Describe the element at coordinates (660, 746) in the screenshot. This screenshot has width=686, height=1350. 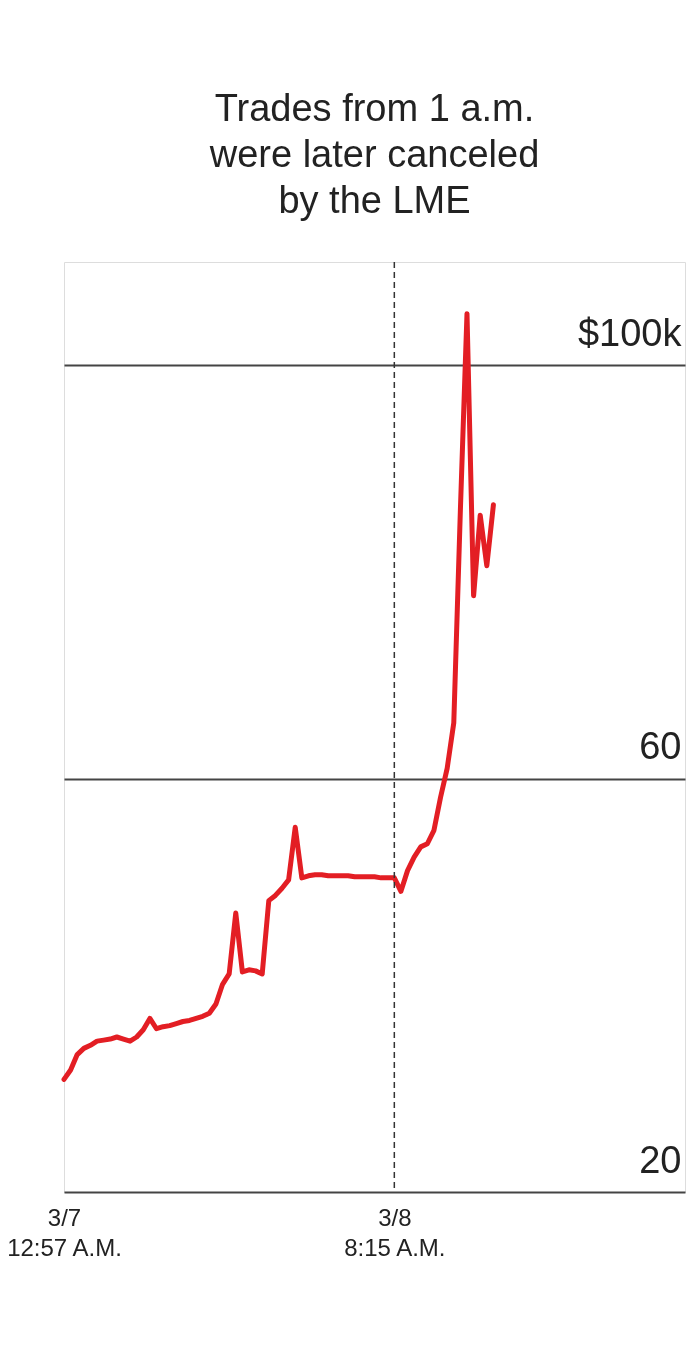
I see `y-tick-label: 60` at that location.